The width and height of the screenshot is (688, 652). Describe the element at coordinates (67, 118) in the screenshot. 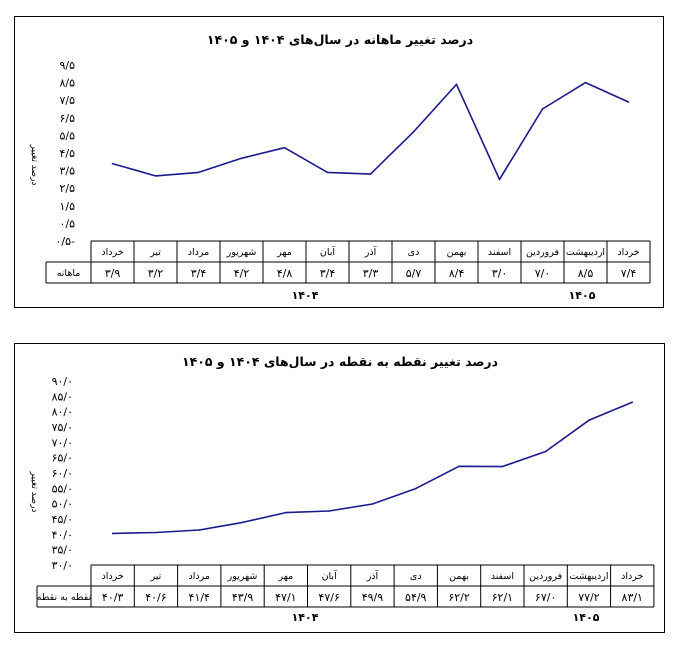

I see `y-tick-label: ۶/۵` at that location.